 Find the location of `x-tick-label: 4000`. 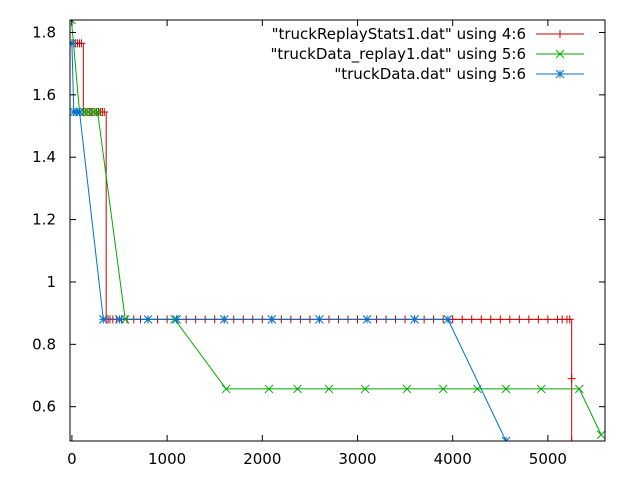

x-tick-label: 4000 is located at coordinates (453, 459).